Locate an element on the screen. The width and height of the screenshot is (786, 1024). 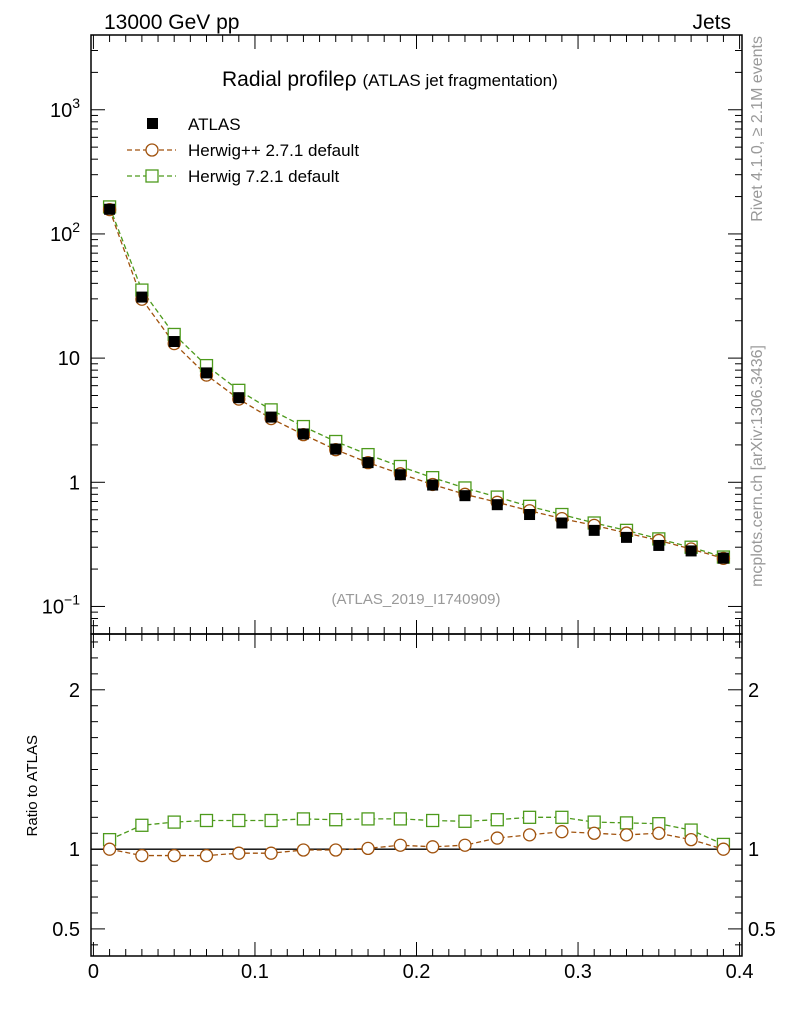
analysis-id-watermark: (ATLAS_2019_I1740909) is located at coordinates (415, 599).